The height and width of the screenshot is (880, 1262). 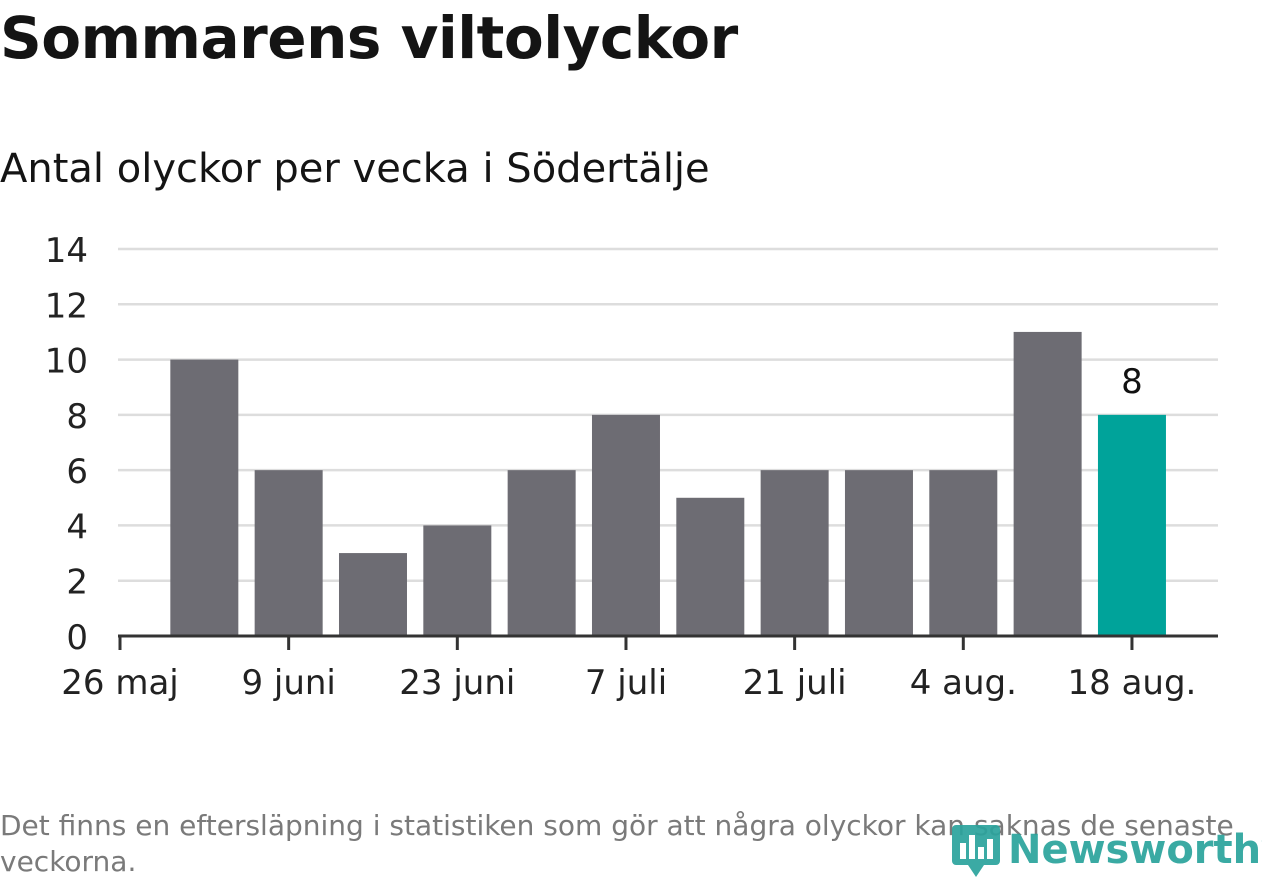 What do you see at coordinates (1135, 850) in the screenshot?
I see `logo-wordmark: Newsworthy` at bounding box center [1135, 850].